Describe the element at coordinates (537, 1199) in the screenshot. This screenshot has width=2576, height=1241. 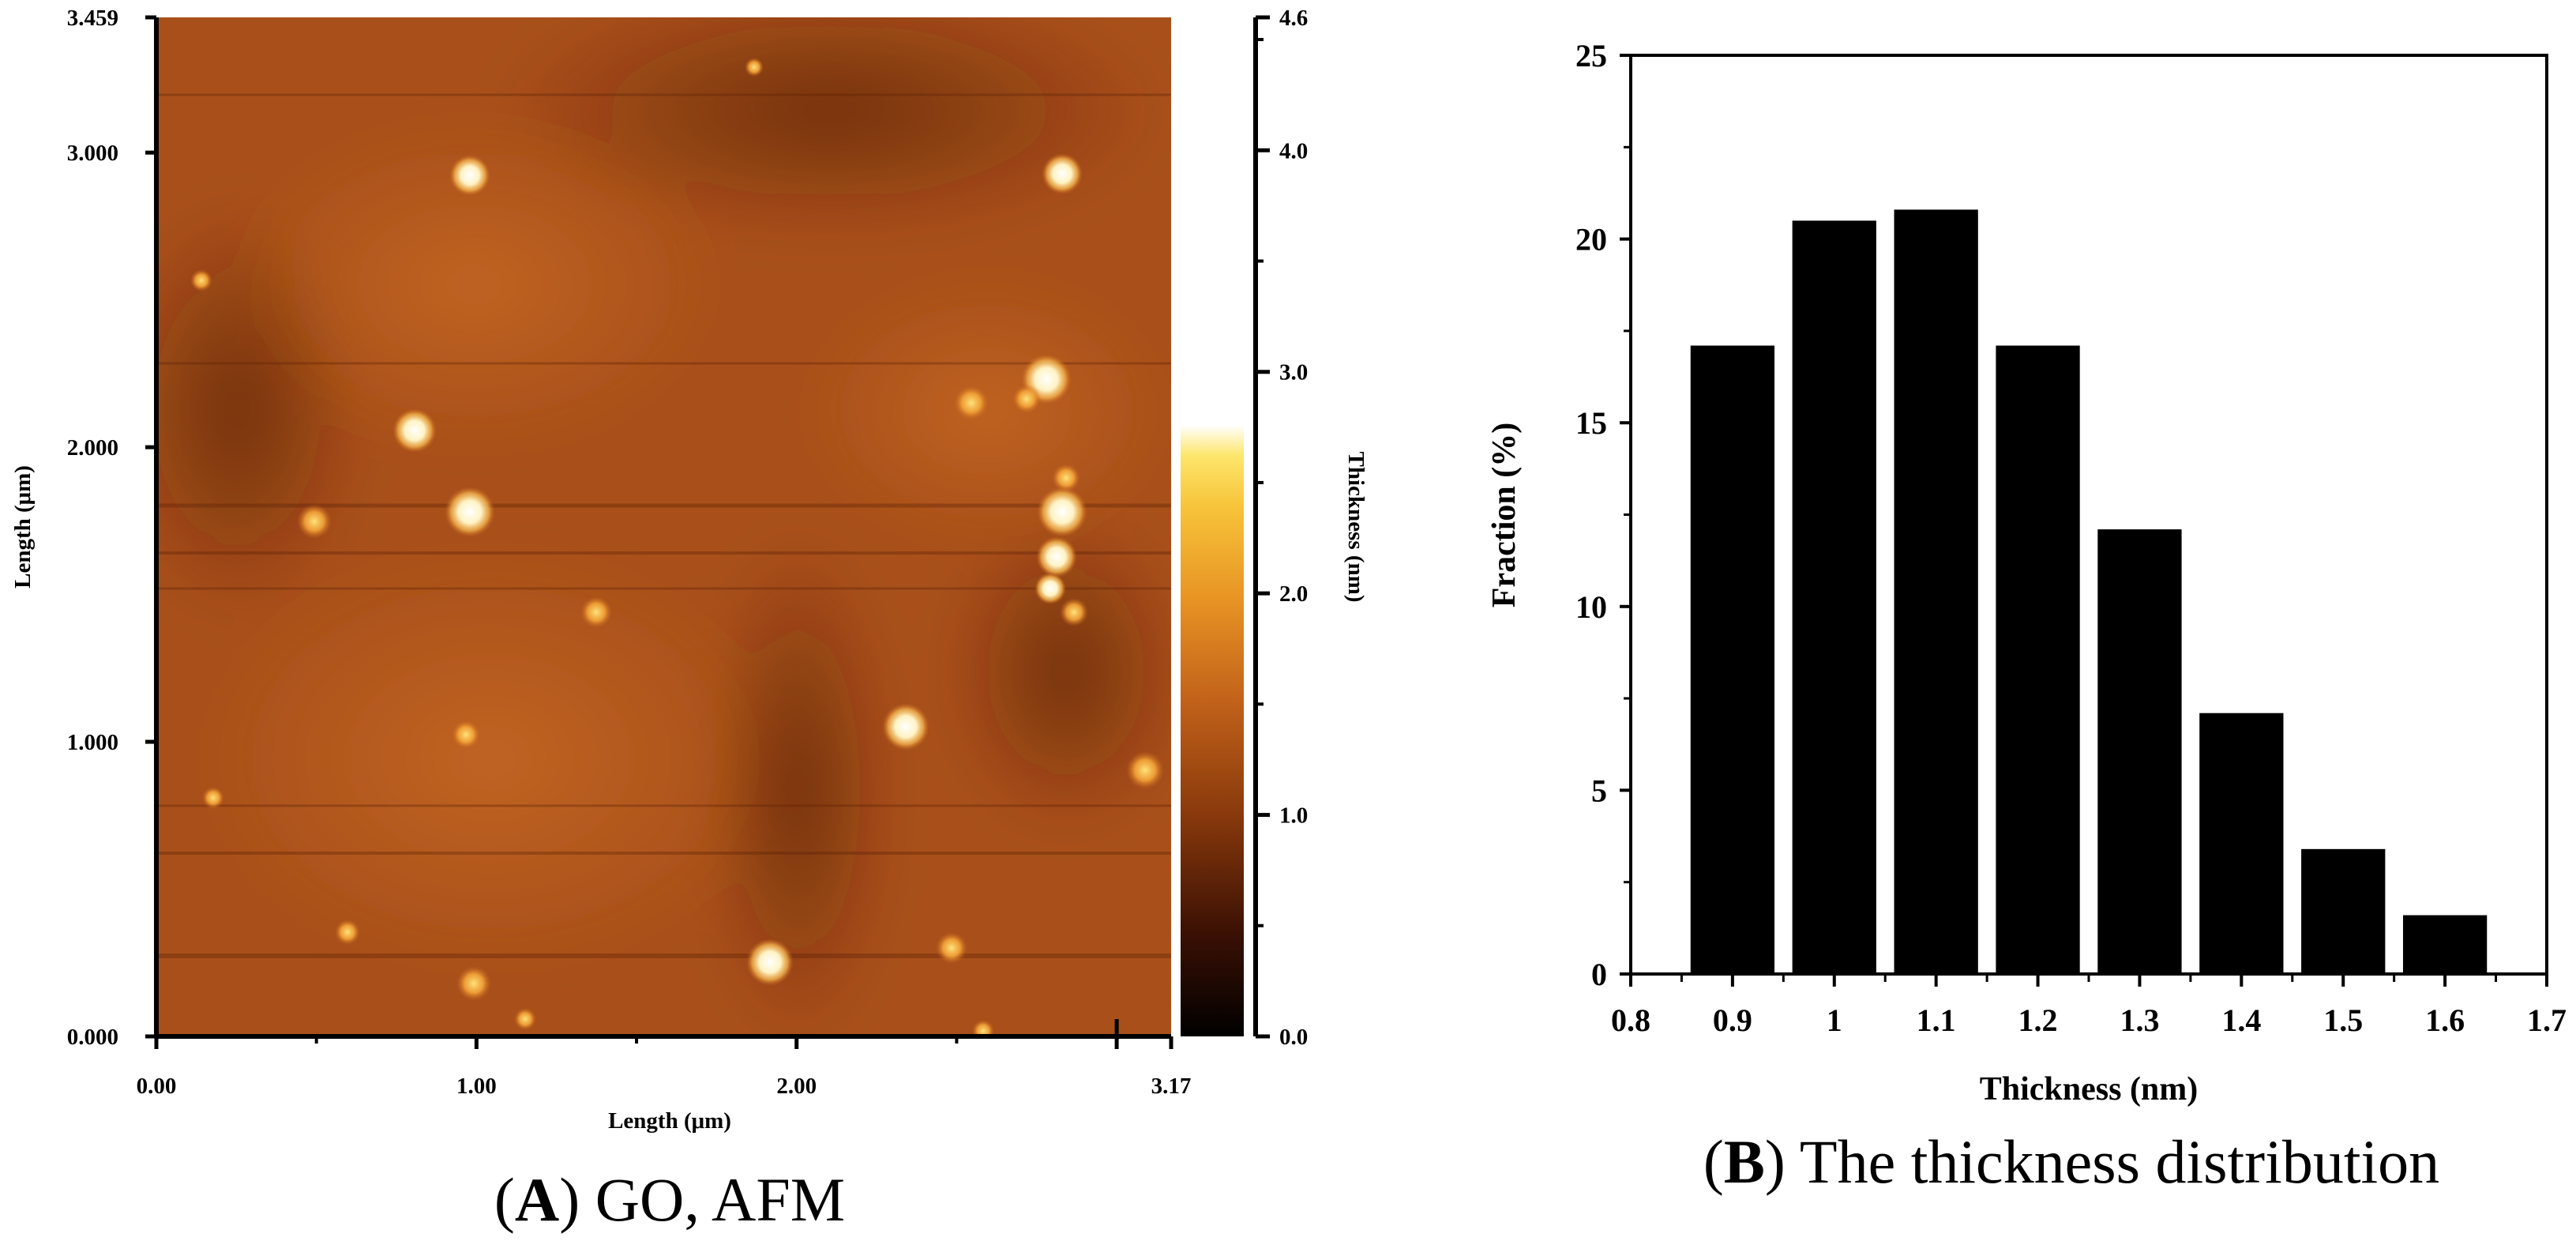
I see `panel-a-caption-letter: A` at that location.